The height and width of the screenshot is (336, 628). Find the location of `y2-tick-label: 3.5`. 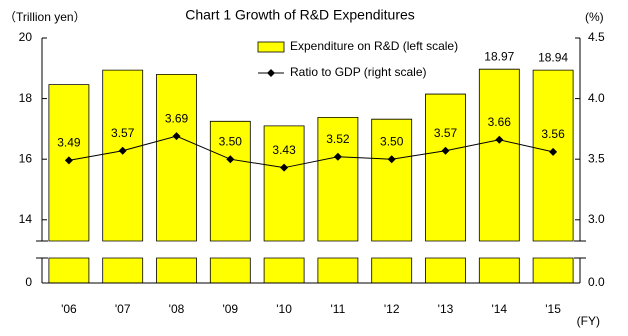

y2-tick-label: 3.5 is located at coordinates (596, 158).